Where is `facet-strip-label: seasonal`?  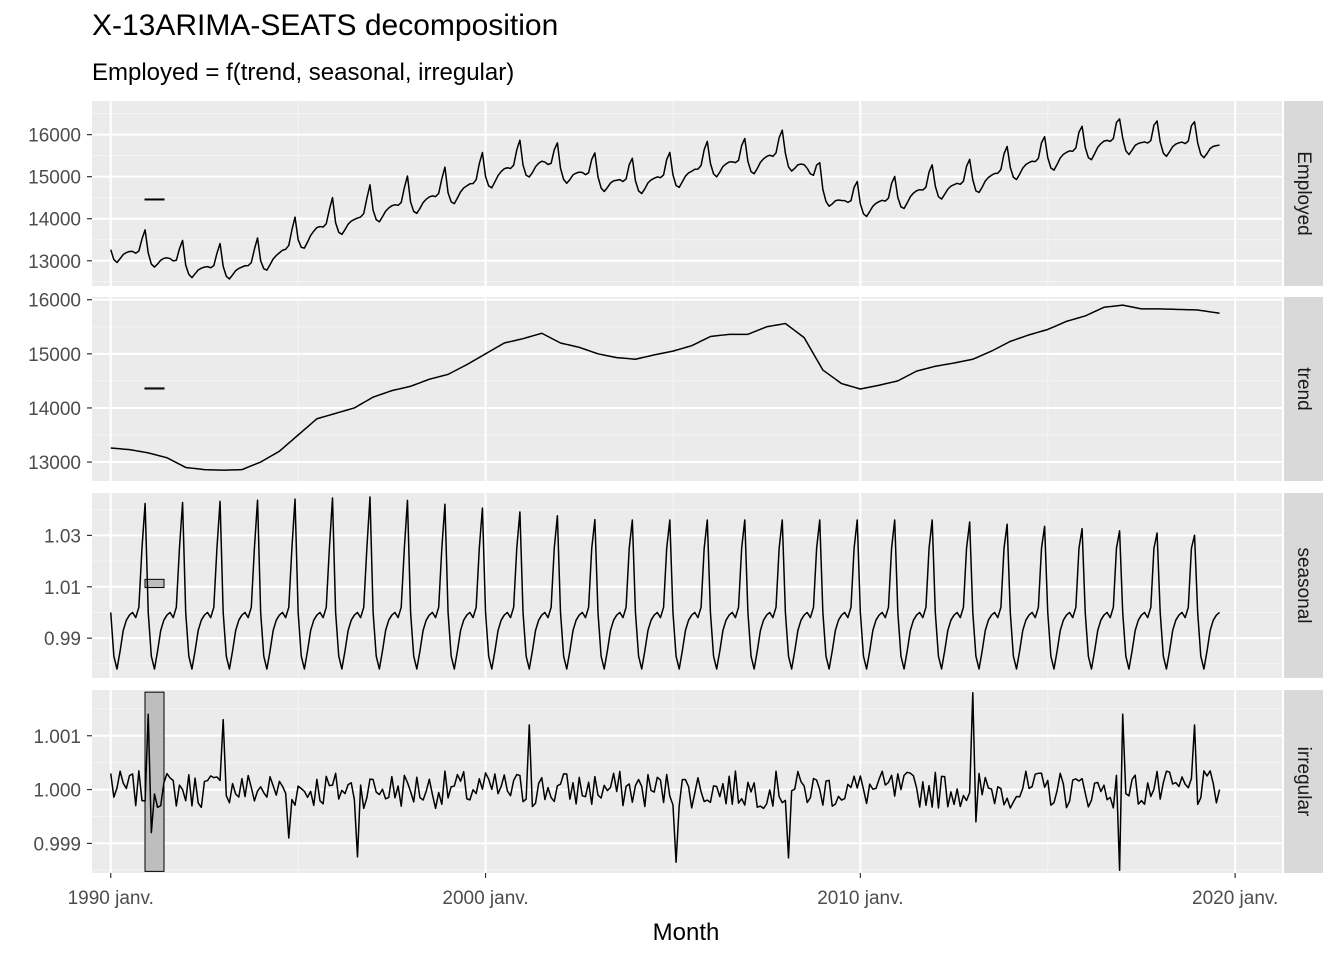 facet-strip-label: seasonal is located at coordinates (1303, 585).